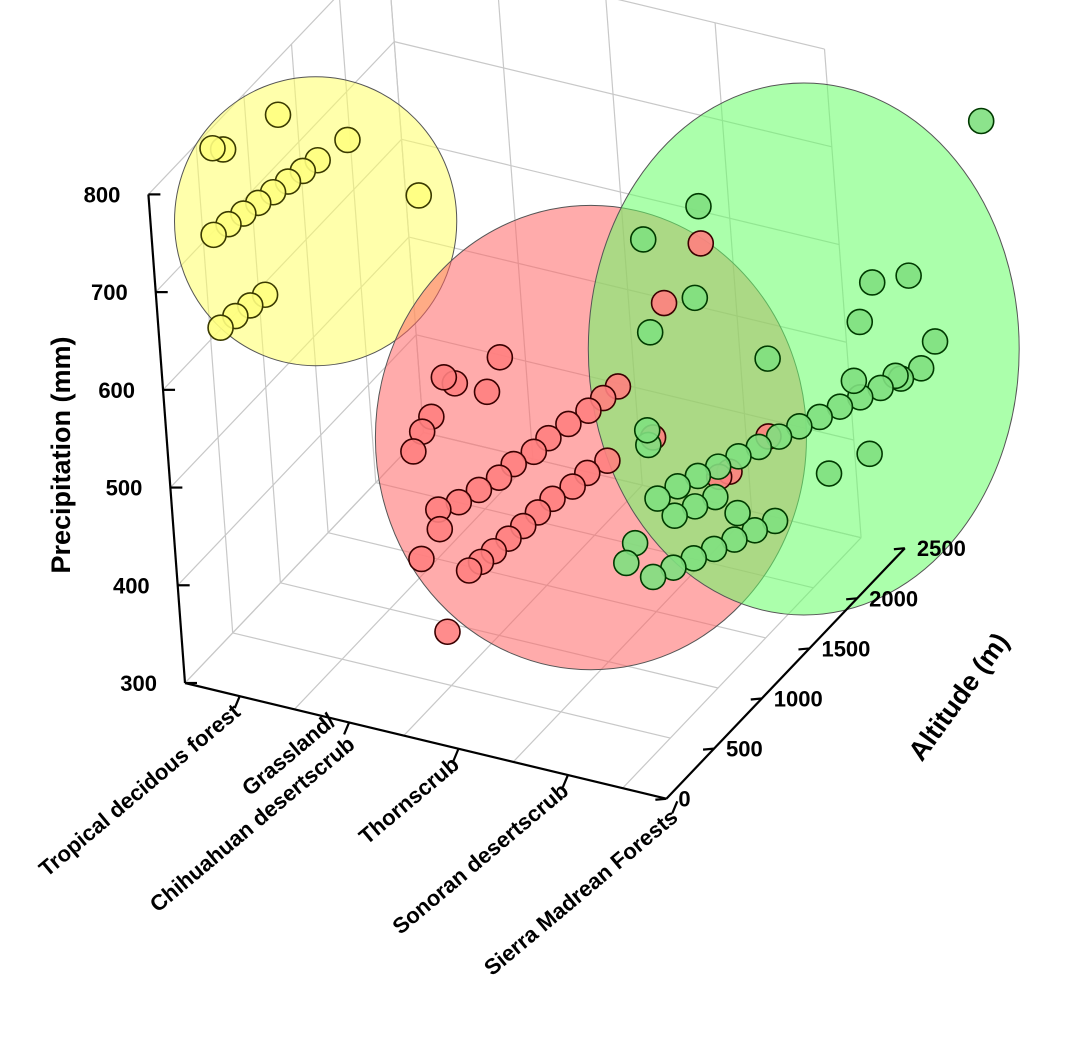  Describe the element at coordinates (785, 673) in the screenshot. I see `y-axis-line` at that location.